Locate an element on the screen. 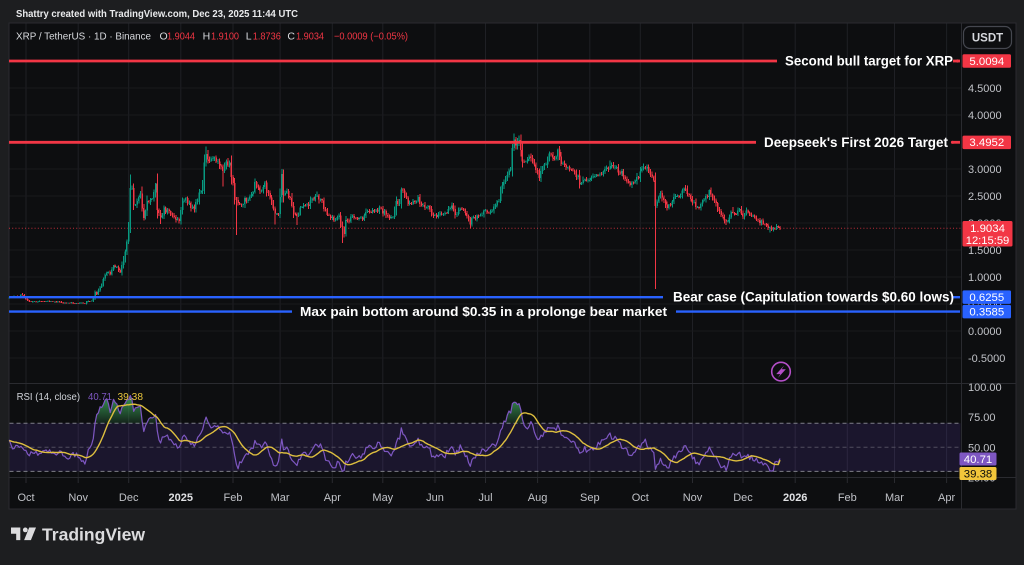  svg-text: -0.5000 is located at coordinates (986, 359).